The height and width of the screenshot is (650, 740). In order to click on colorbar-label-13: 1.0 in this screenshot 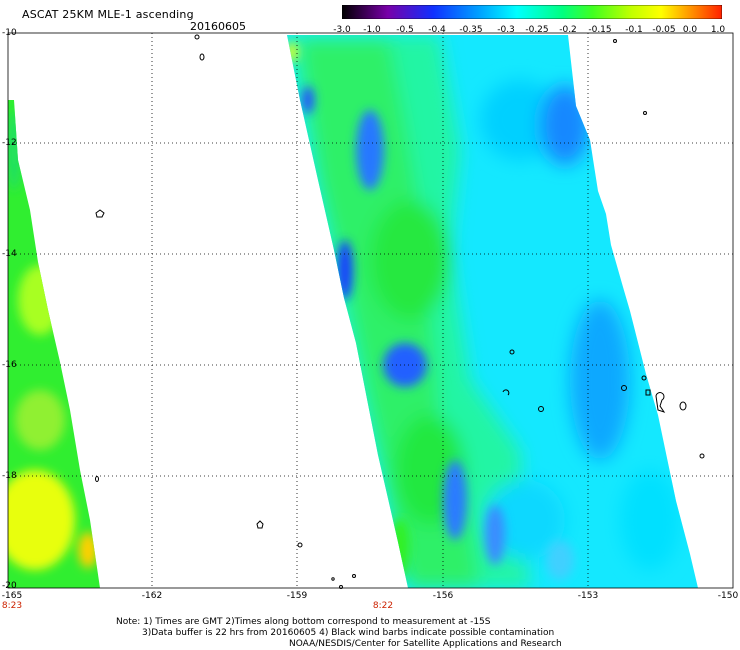, I will do `click(718, 30)`.